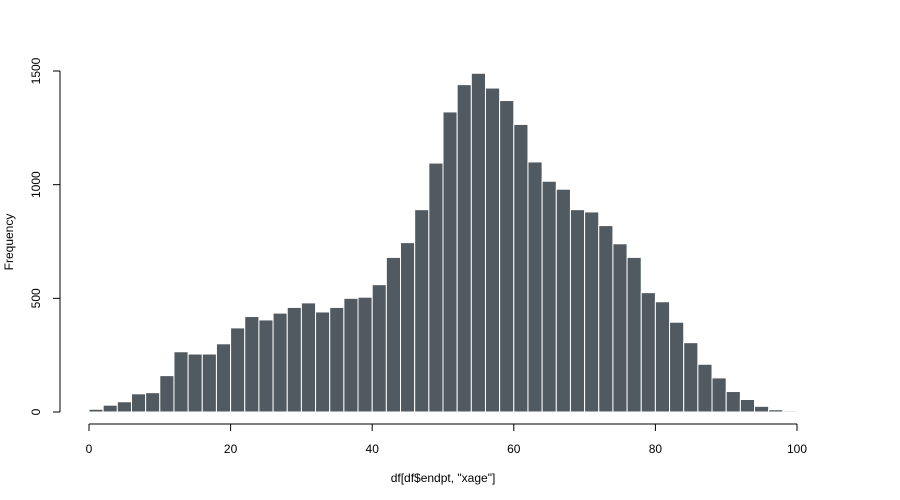 This screenshot has width=900, height=500. What do you see at coordinates (656, 449) in the screenshot?
I see `x-tick-label: 80` at bounding box center [656, 449].